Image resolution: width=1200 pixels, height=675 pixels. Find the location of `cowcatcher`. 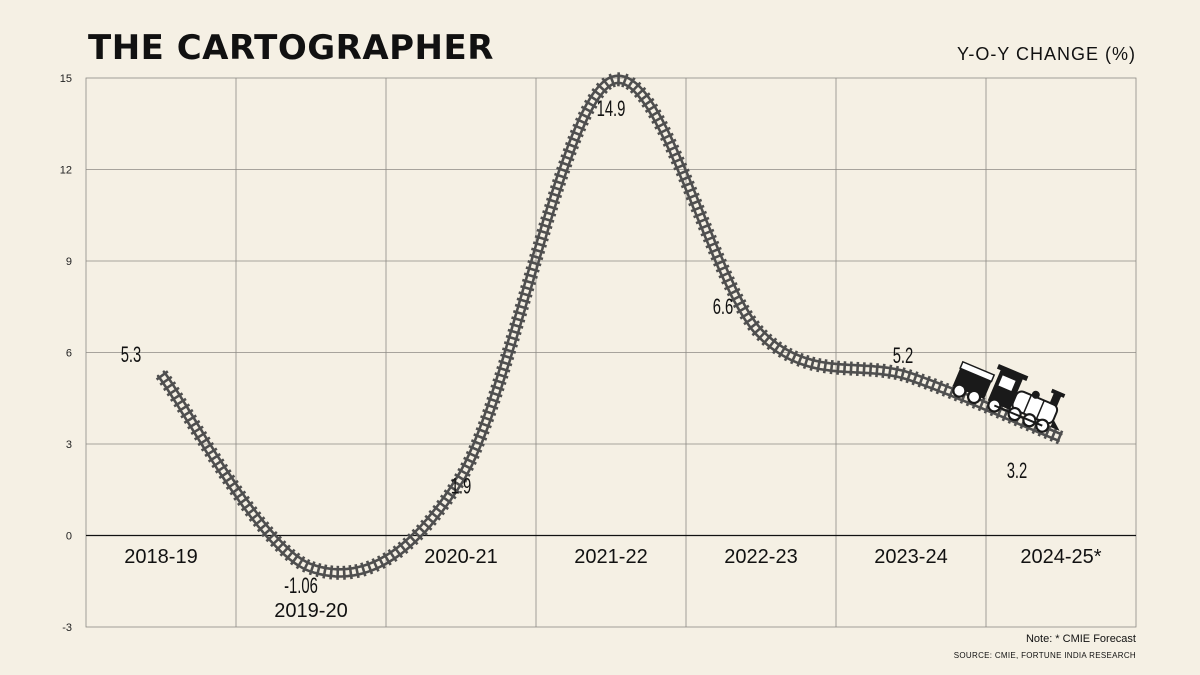

cowcatcher is located at coordinates (1055, 425).